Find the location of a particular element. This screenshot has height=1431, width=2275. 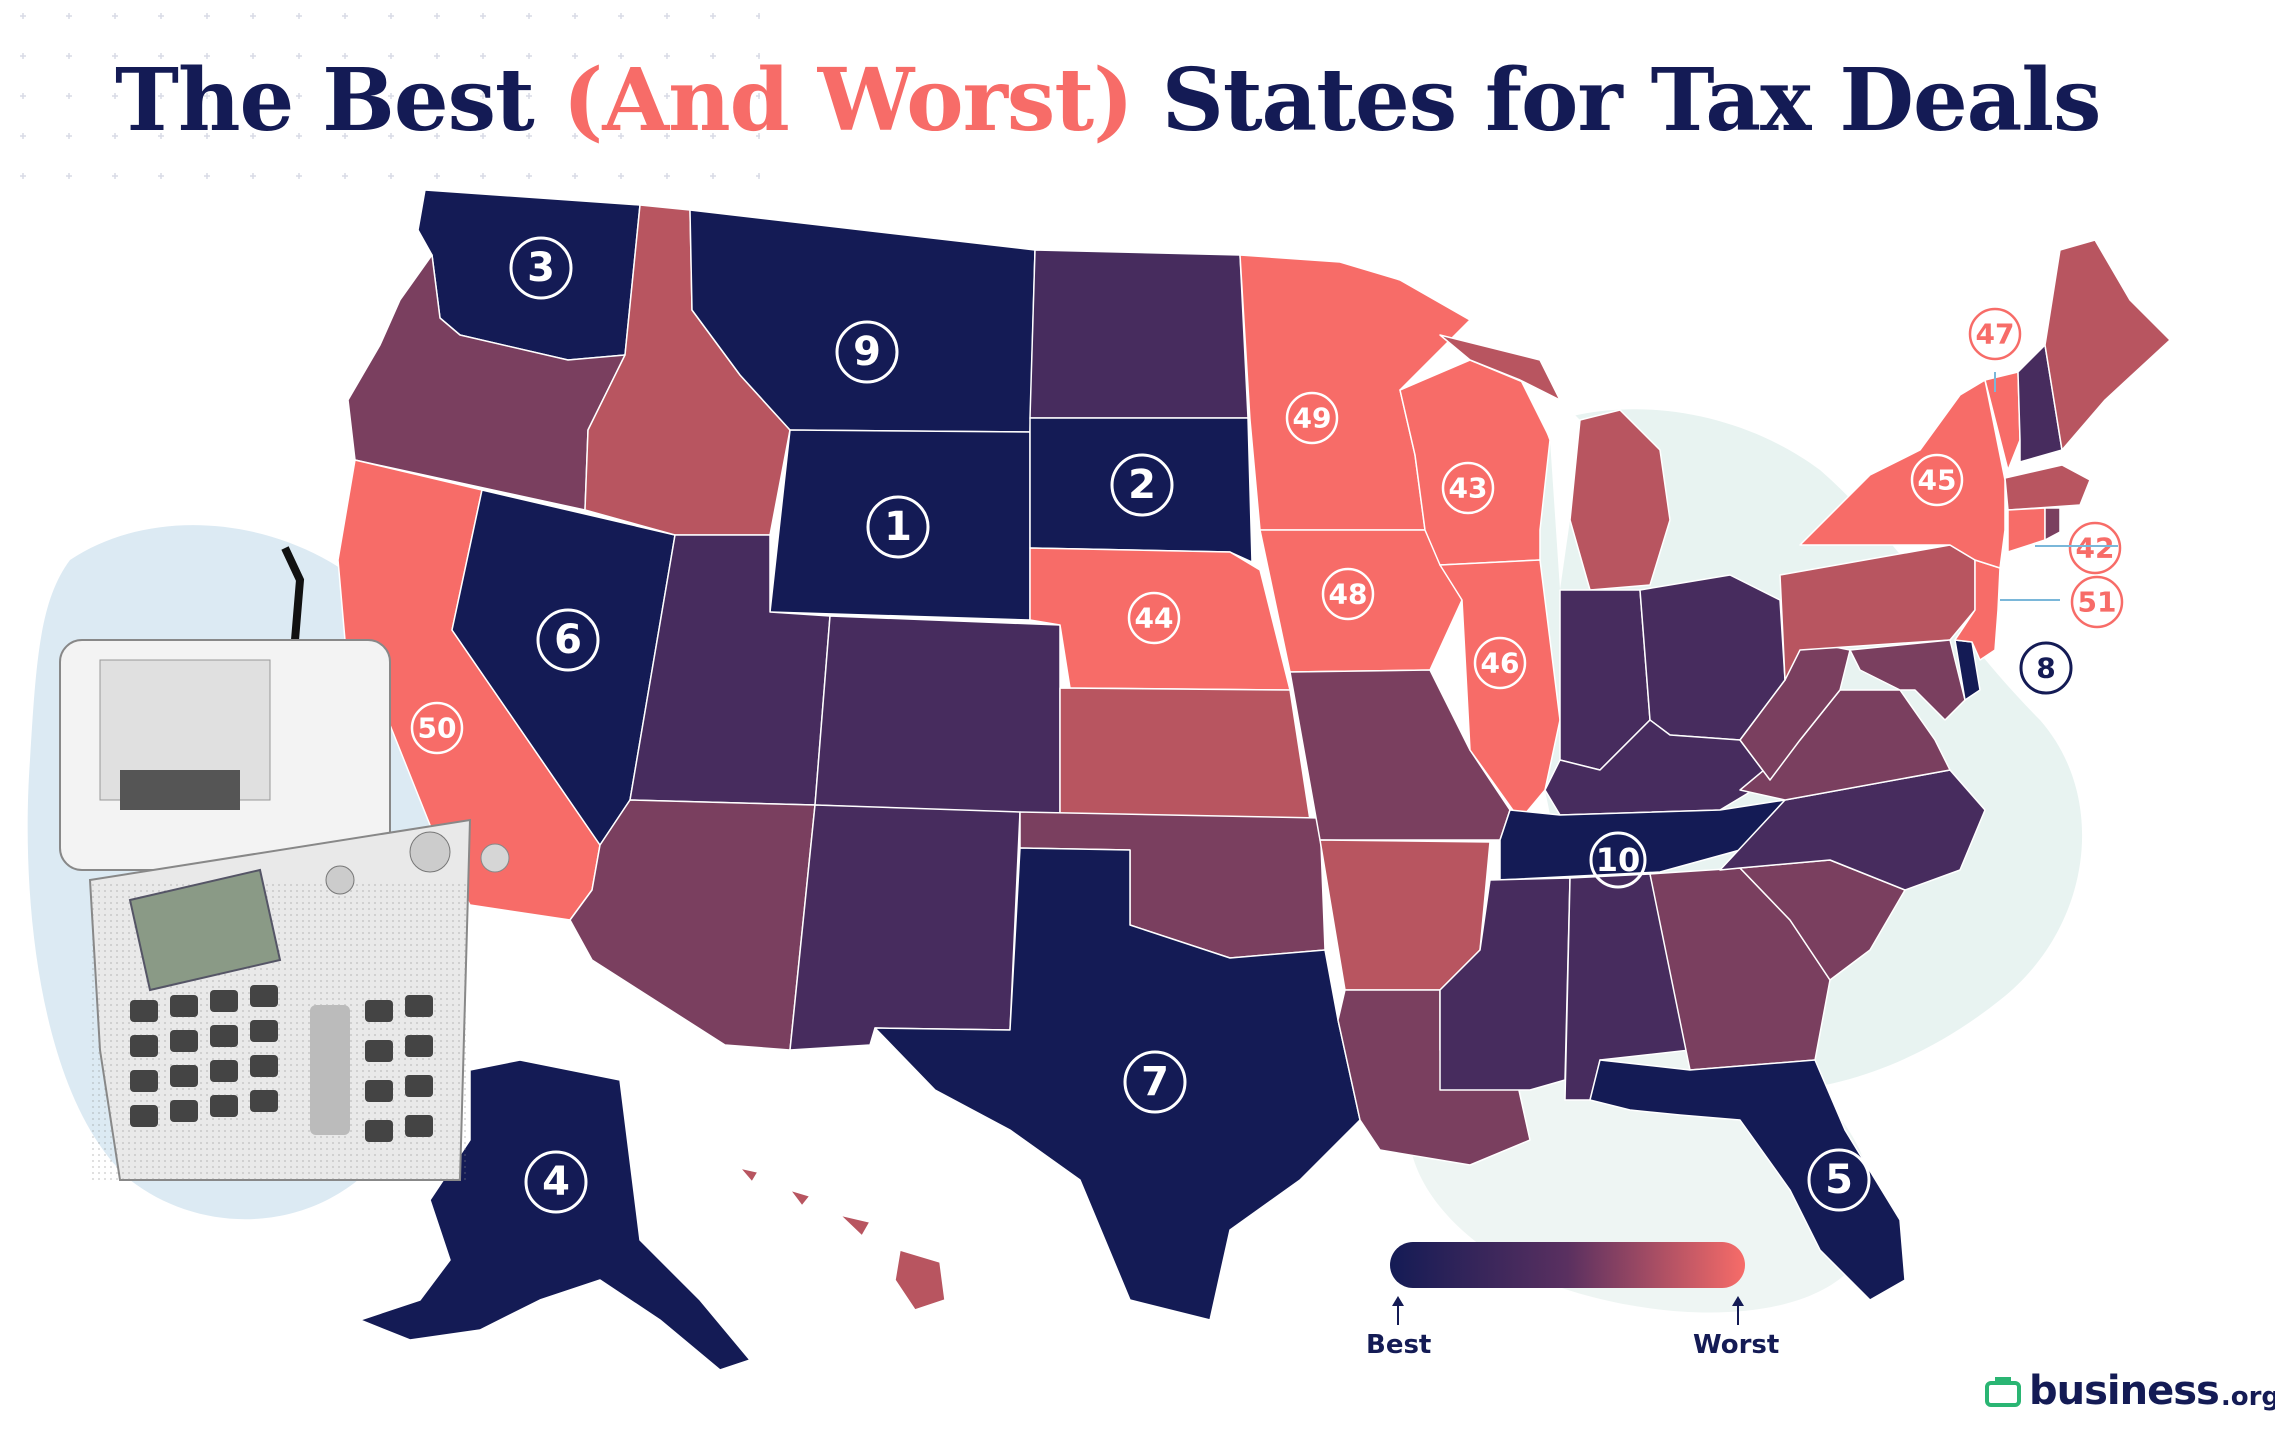

rank-badge-tx: 7 is located at coordinates (1155, 1082).